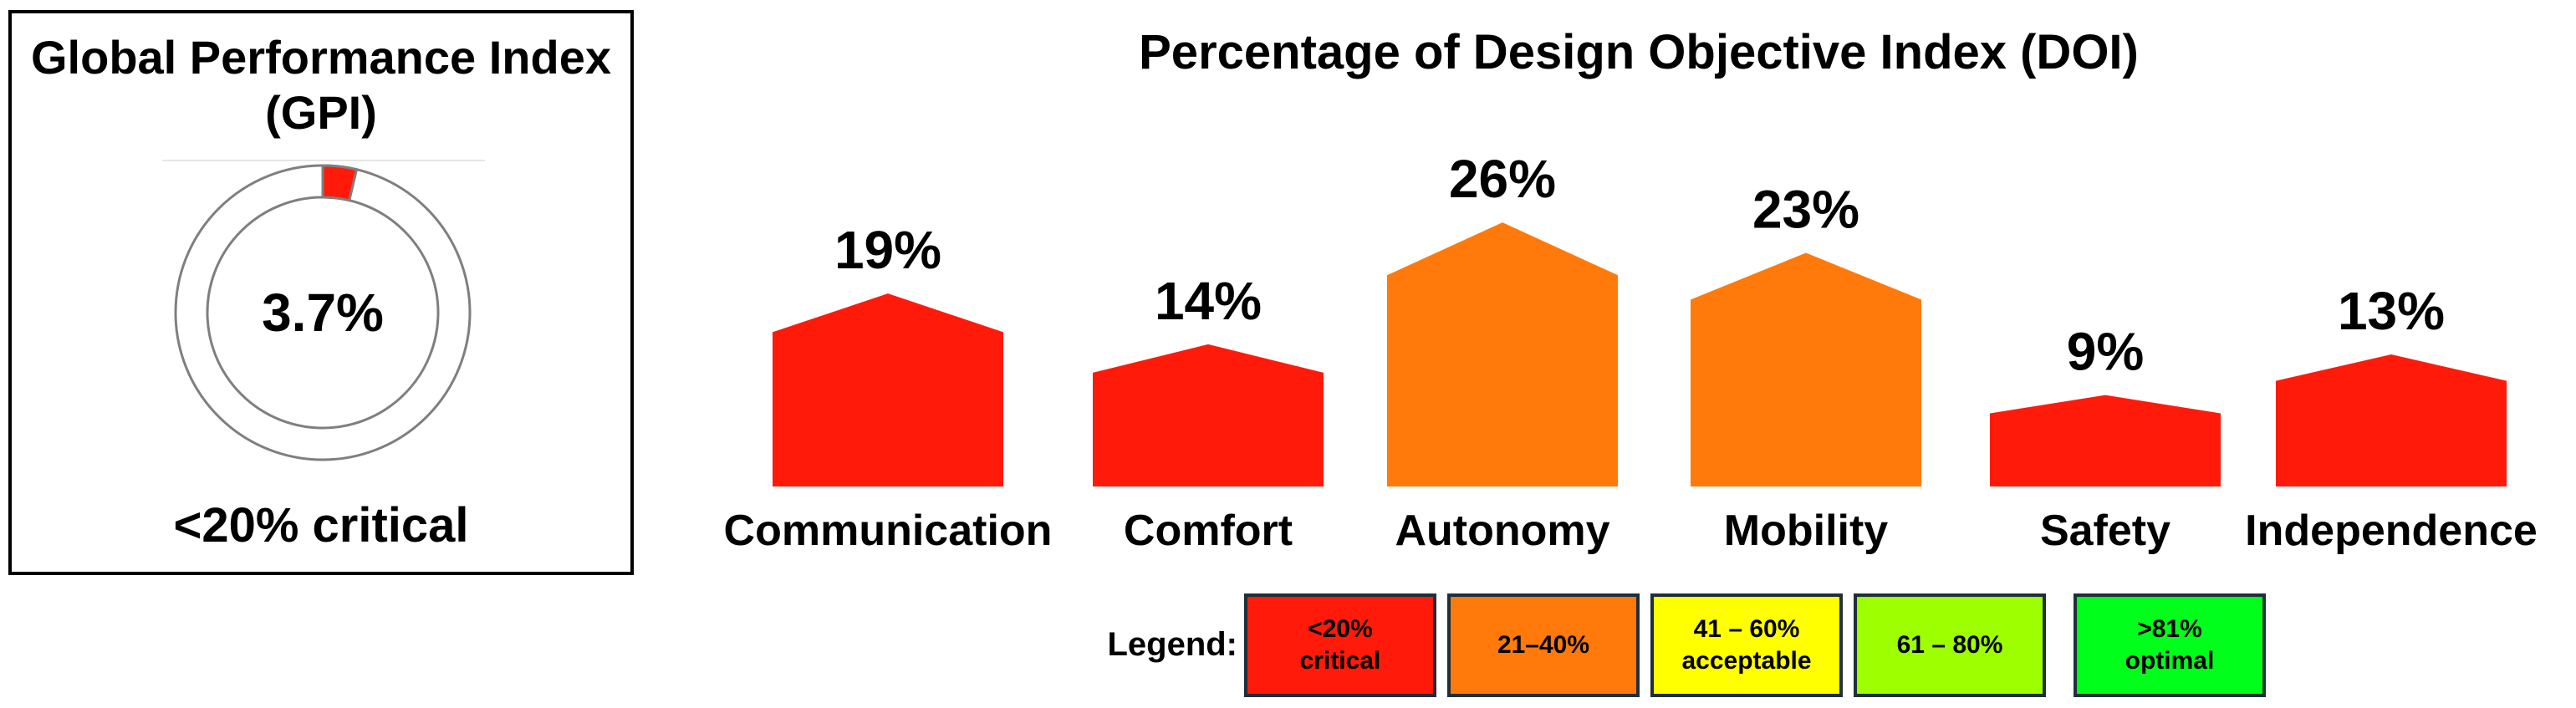 The height and width of the screenshot is (708, 2576). I want to click on bar-comfort, so click(1209, 415).